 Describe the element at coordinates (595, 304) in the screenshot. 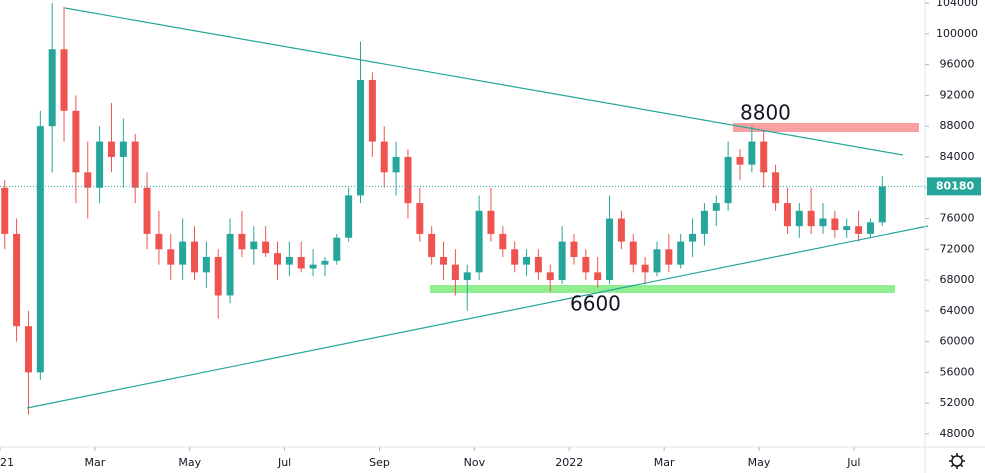

I see `annotation: 6600` at that location.